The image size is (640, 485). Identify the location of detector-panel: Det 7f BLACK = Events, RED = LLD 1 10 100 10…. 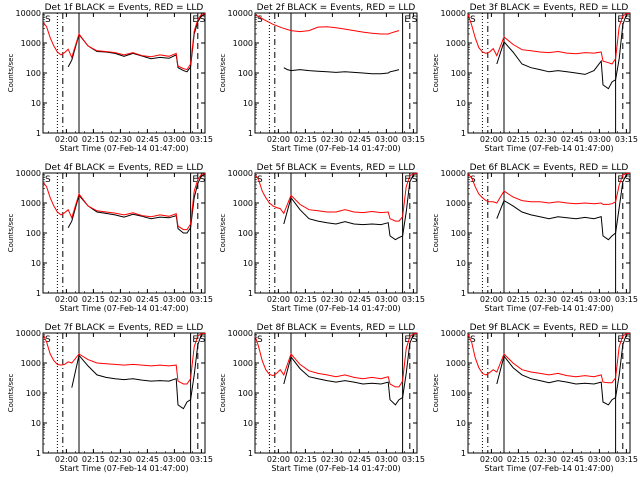
(110, 398).